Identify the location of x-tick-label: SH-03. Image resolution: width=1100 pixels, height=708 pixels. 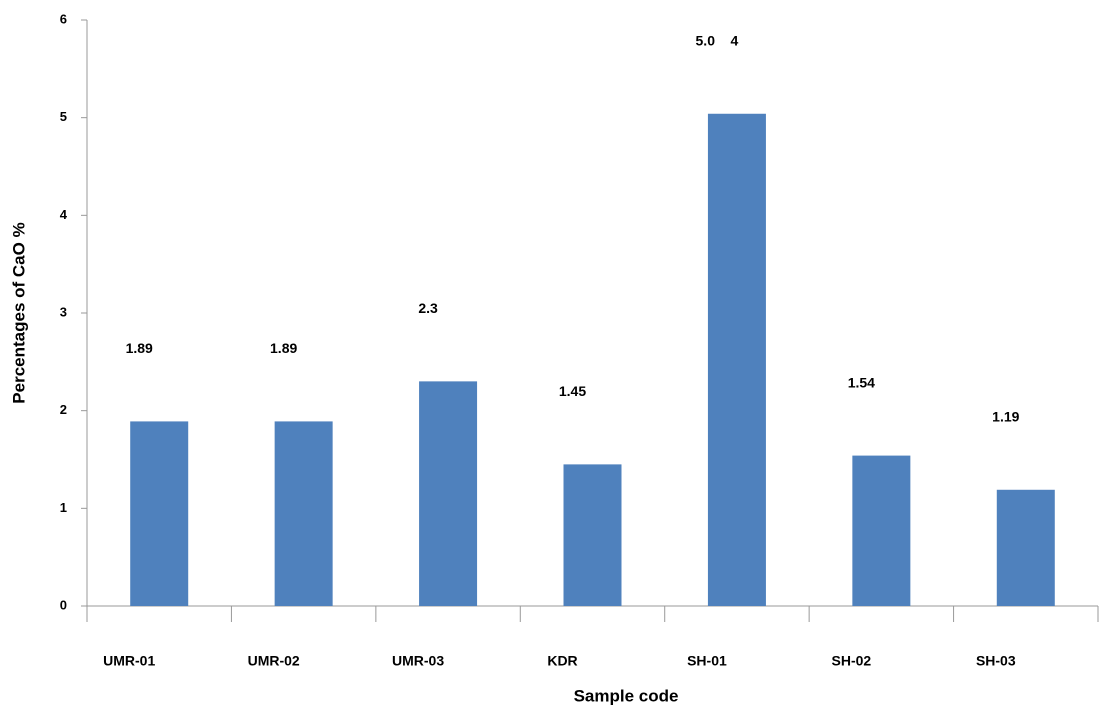
(996, 661).